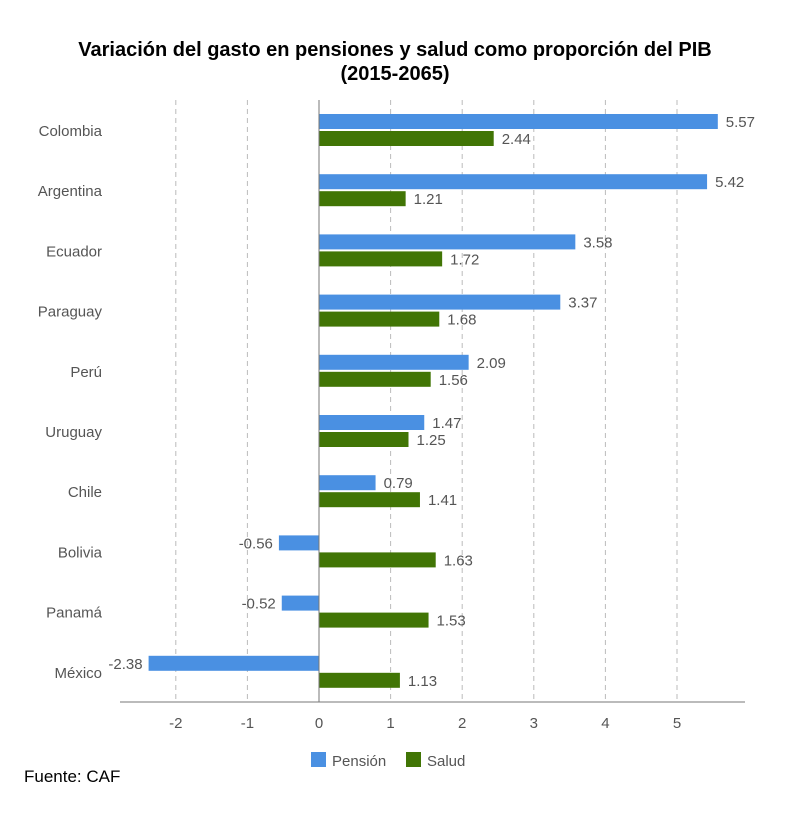 This screenshot has height=819, width=790. What do you see at coordinates (390, 723) in the screenshot?
I see `x-tick-label: 1` at bounding box center [390, 723].